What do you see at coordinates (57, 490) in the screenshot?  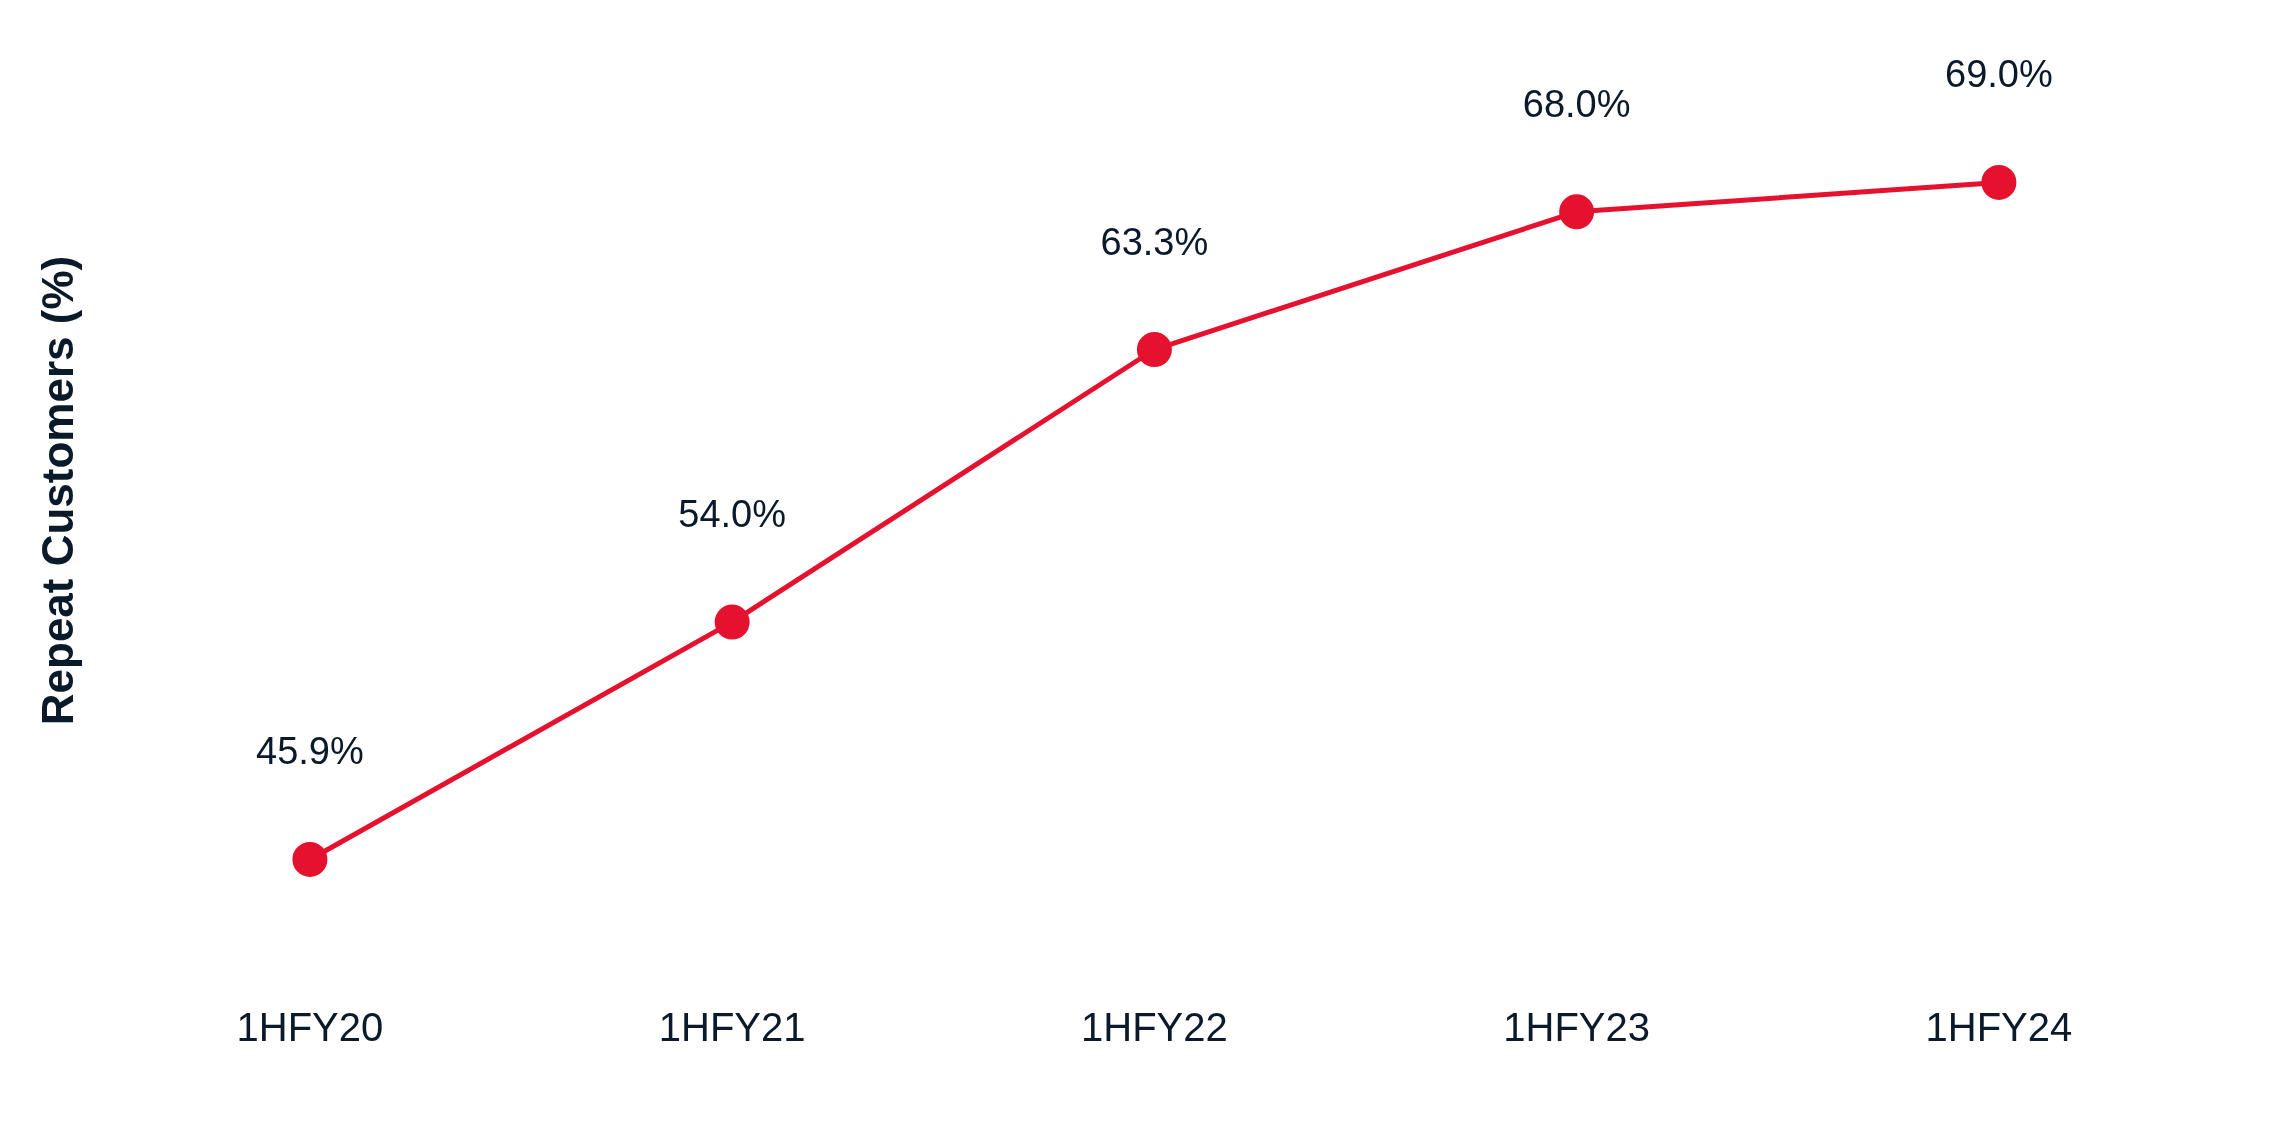 I see `y-axis-title: Repeat Customers (%)` at bounding box center [57, 490].